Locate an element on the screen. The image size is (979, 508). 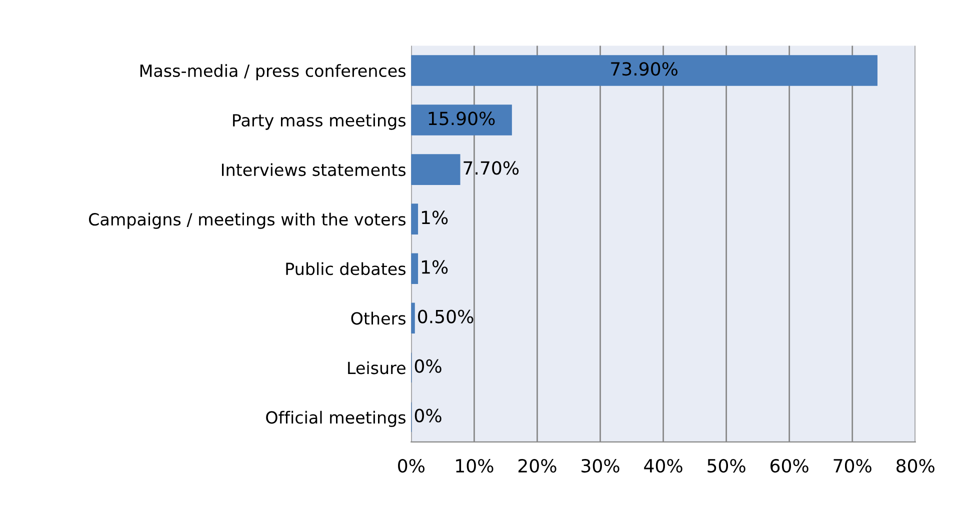
y-tick-label: Mass-media / press conferences is located at coordinates (273, 72).